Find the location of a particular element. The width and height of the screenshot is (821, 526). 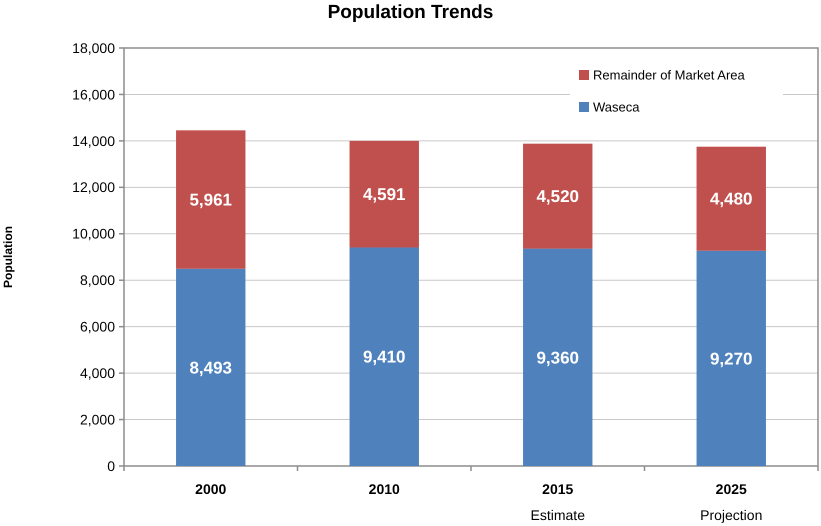

y-tick-label: 6,000 is located at coordinates (98, 326).